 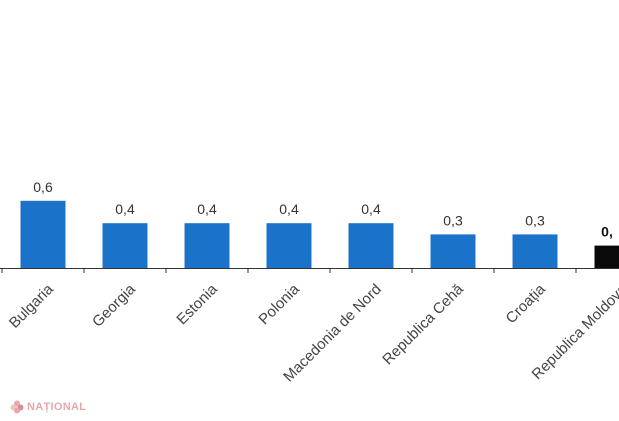 I want to click on value-label-5: 0,3, so click(x=453, y=220).